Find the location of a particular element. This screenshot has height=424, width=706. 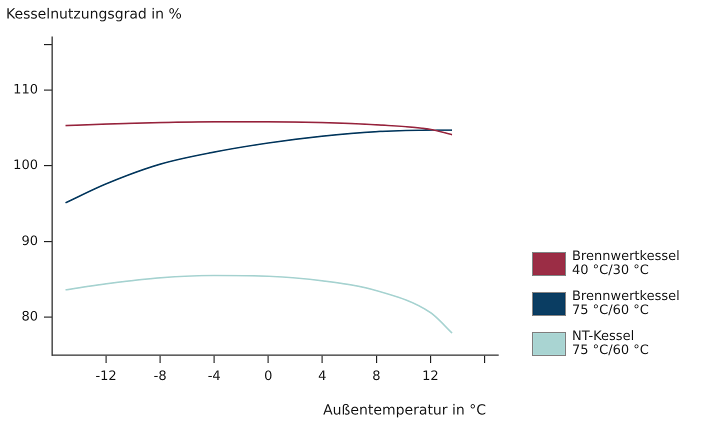

x-tick-label: 4 is located at coordinates (322, 376).